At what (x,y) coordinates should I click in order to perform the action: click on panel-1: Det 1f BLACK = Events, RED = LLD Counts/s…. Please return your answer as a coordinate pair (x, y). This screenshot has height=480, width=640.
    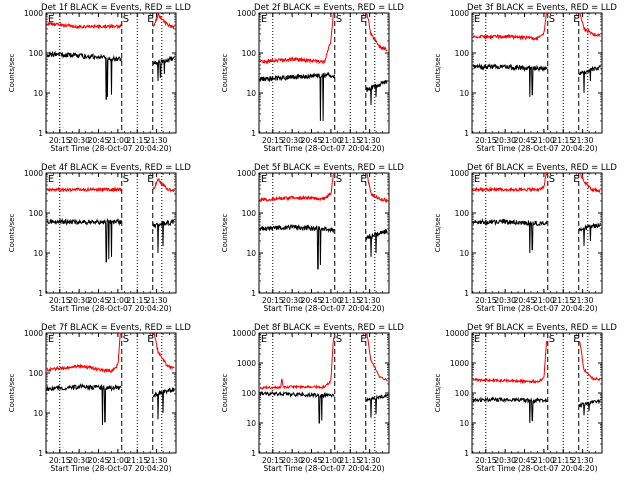
    Looking at the image, I should click on (99, 78).